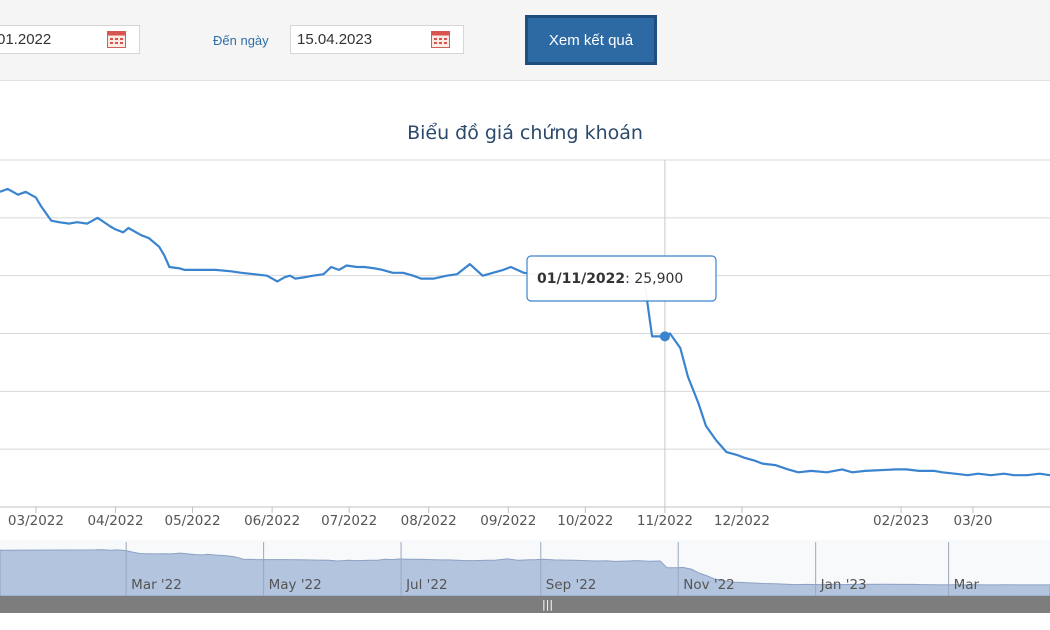 This screenshot has width=1050, height=630. I want to click on hover-point, so click(664, 336).